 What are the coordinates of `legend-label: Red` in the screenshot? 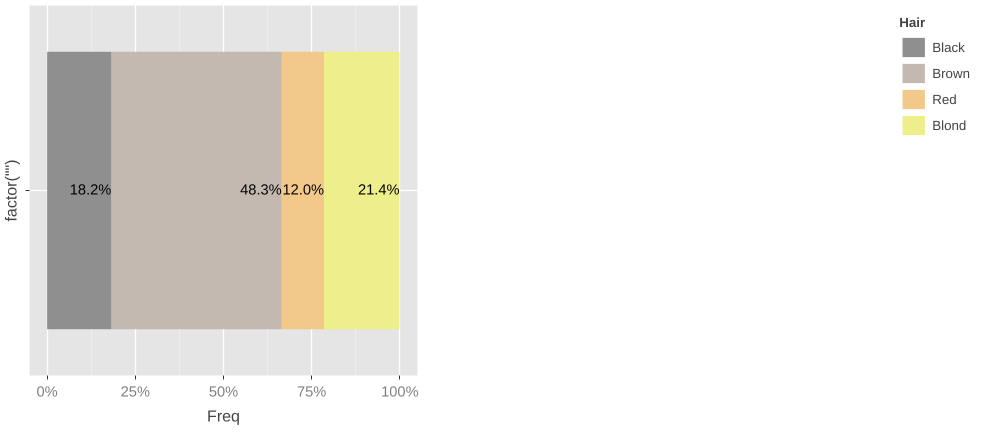 It's located at (944, 99).